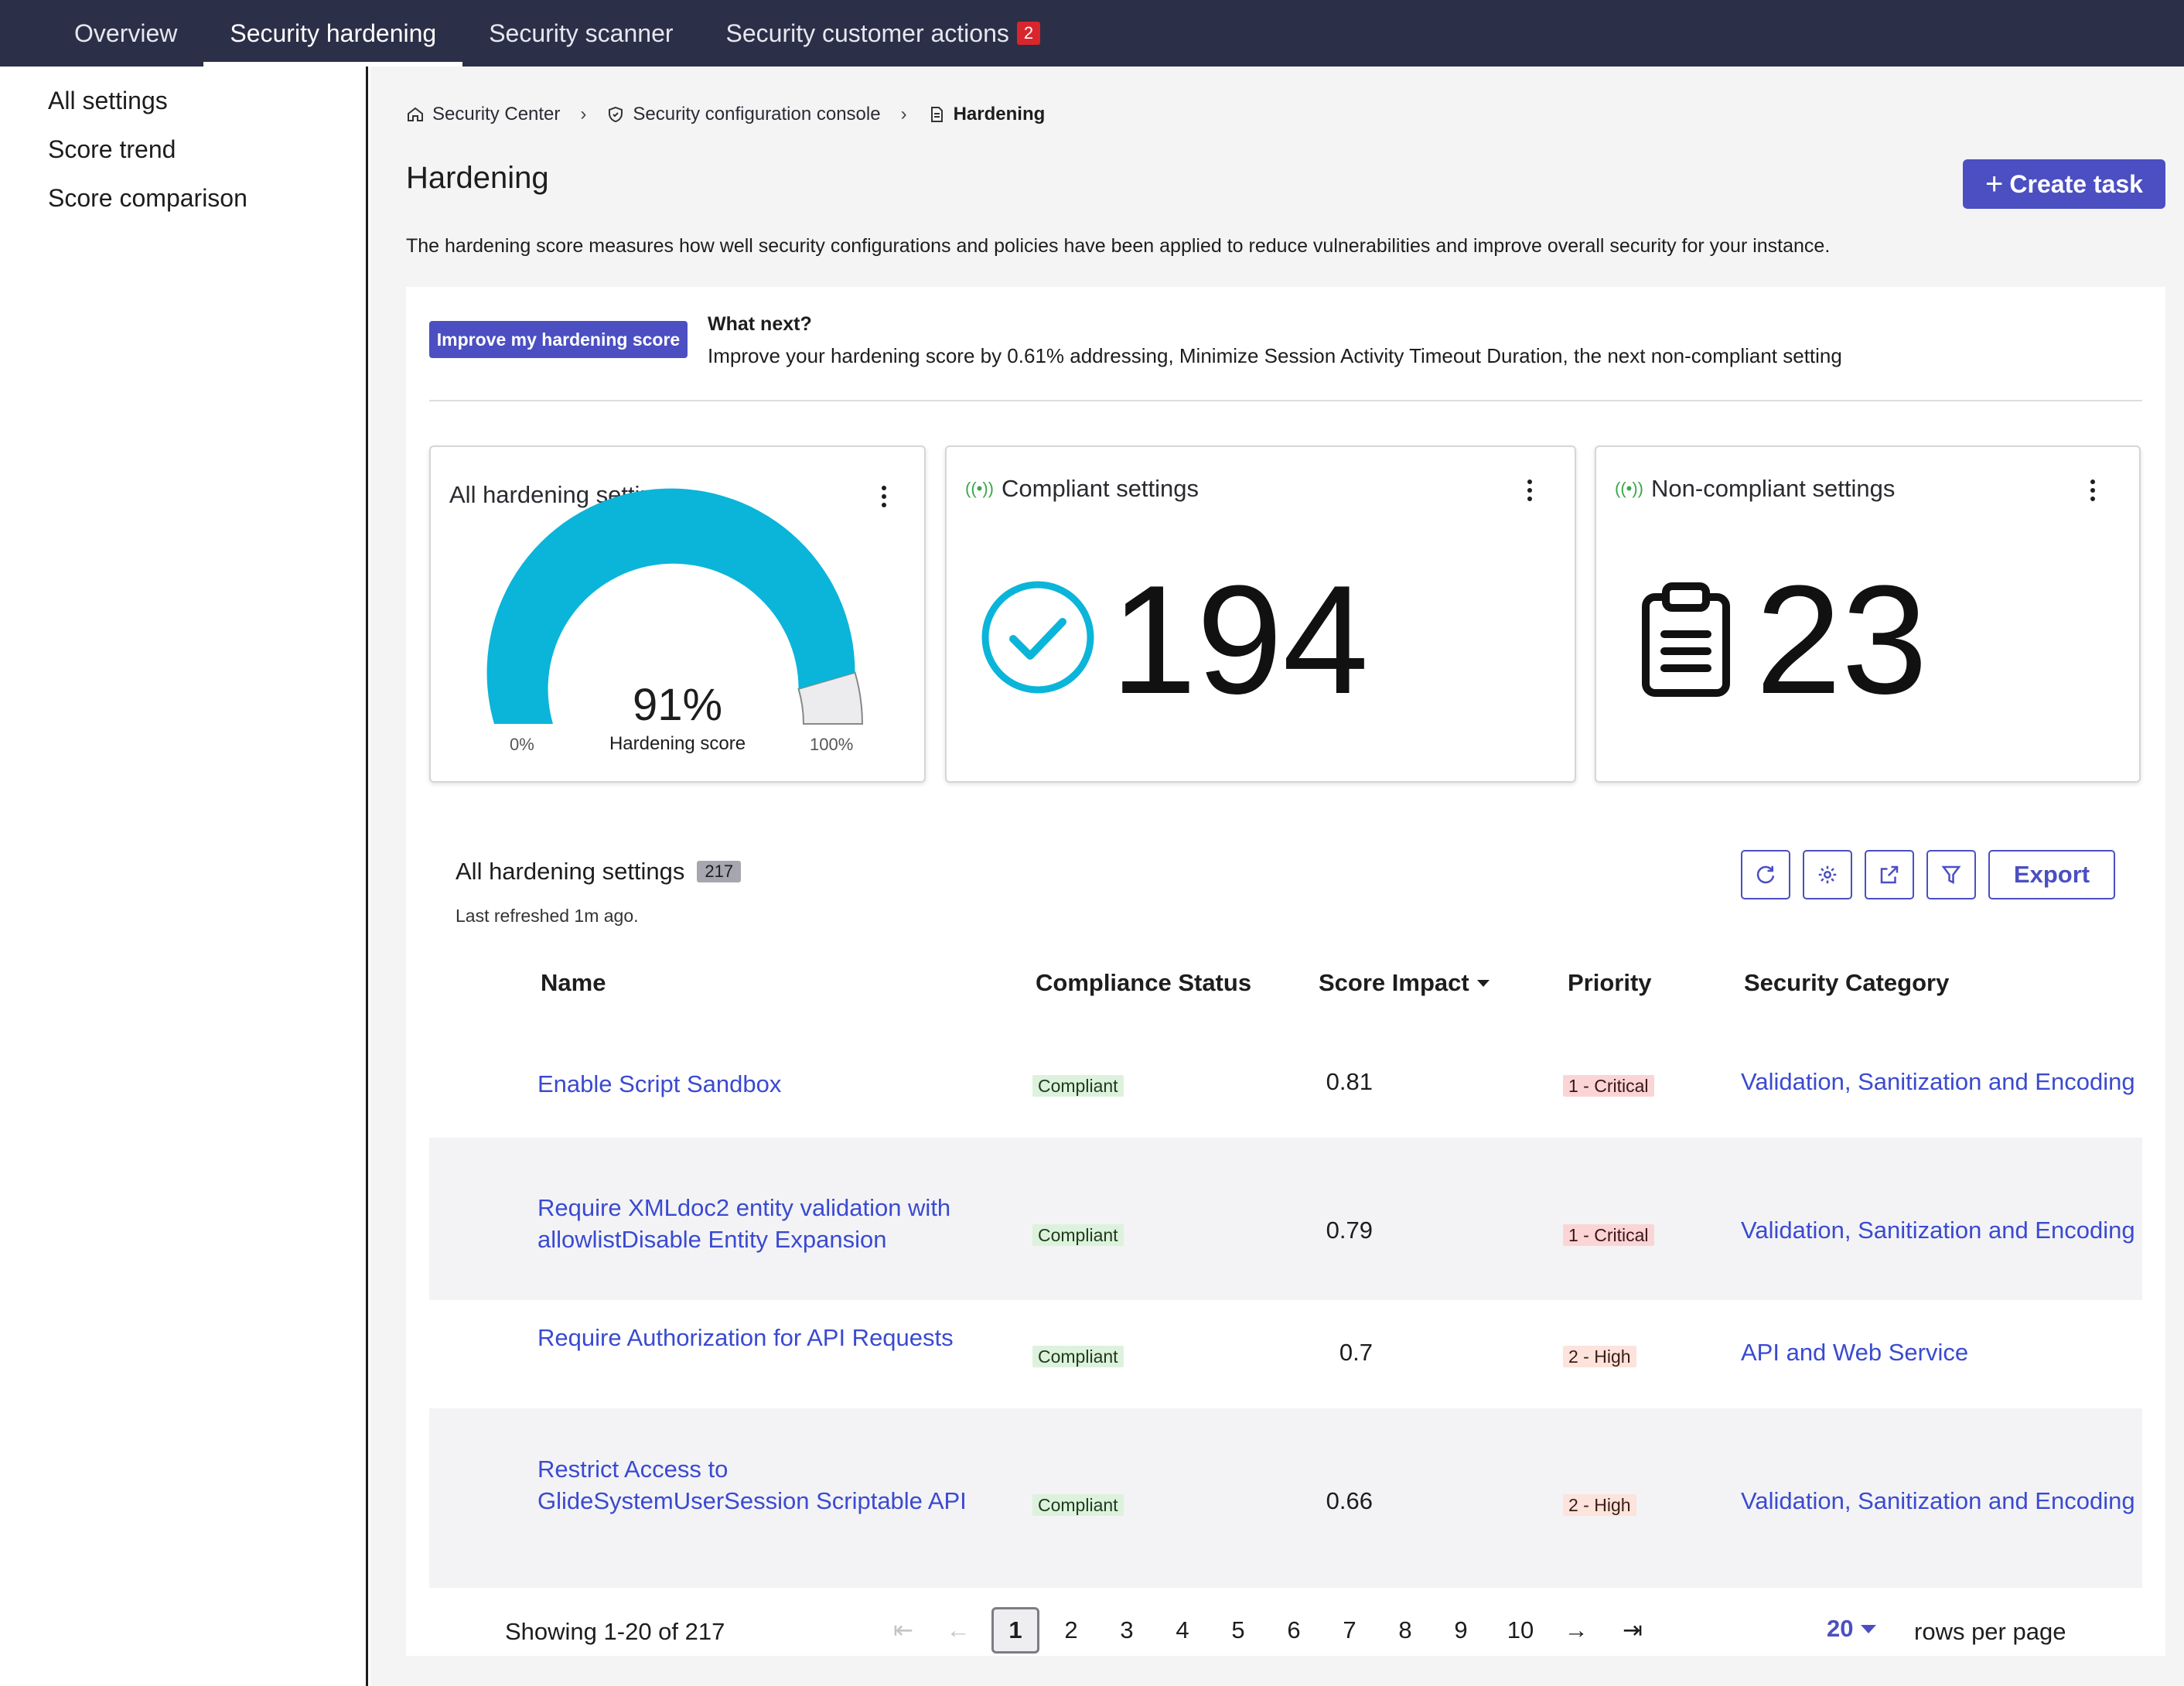 Image resolution: width=2184 pixels, height=1686 pixels. I want to click on tab-security-hardening: Security hardening, so click(333, 33).